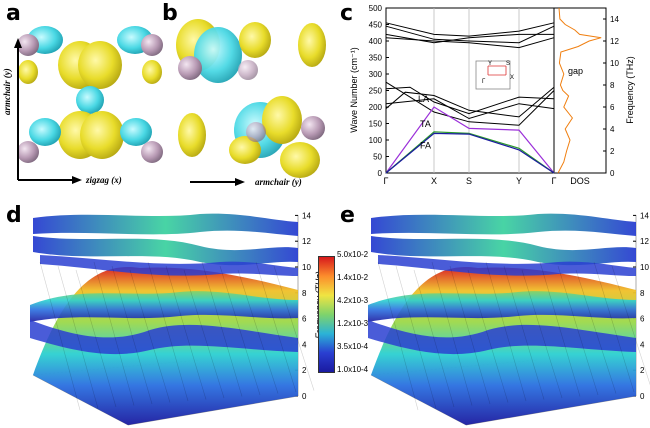 The image size is (650, 428). Describe the element at coordinates (7, 91) in the screenshot. I see `panel-a-y-axis-label: armchair (y)` at that location.